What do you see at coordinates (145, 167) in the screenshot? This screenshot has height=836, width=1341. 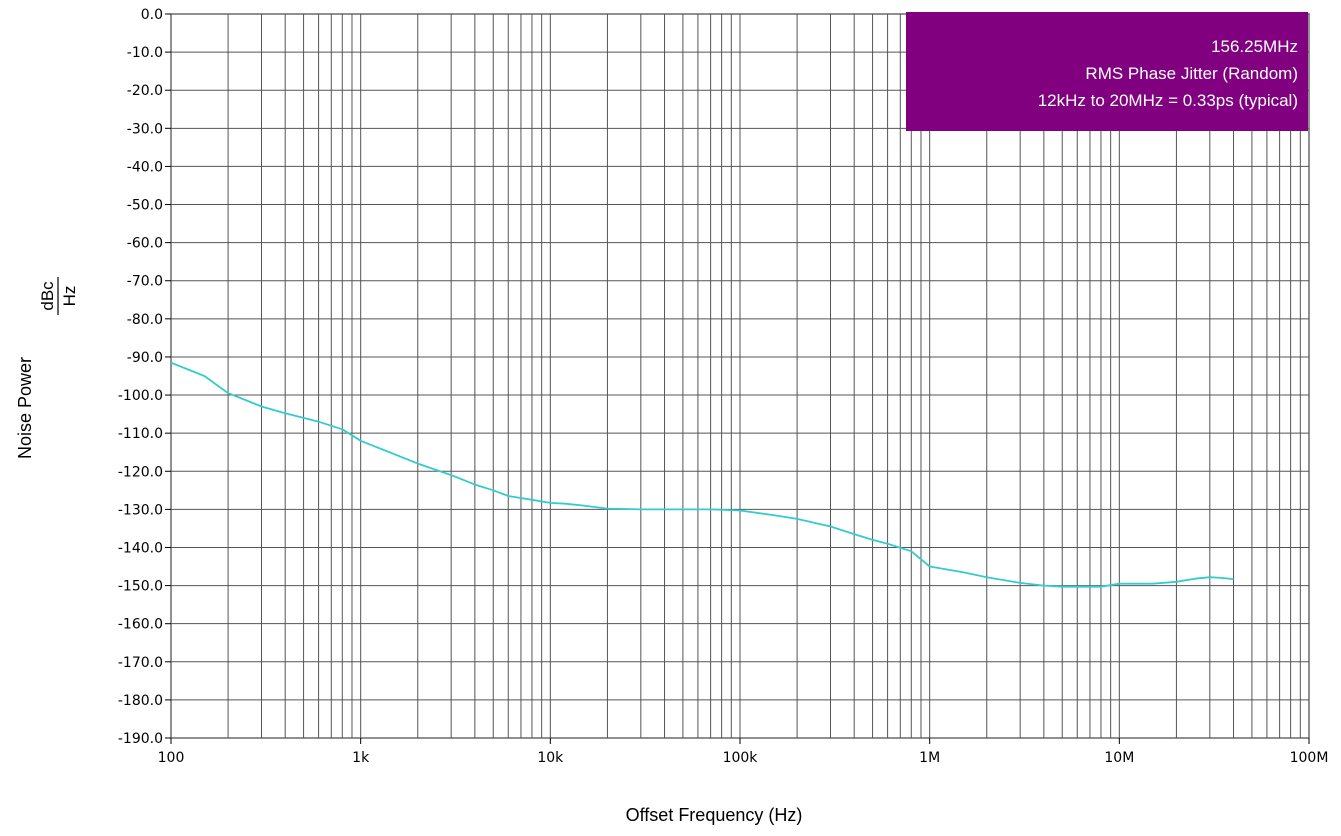 I see `y-tick-label: -40.0` at bounding box center [145, 167].